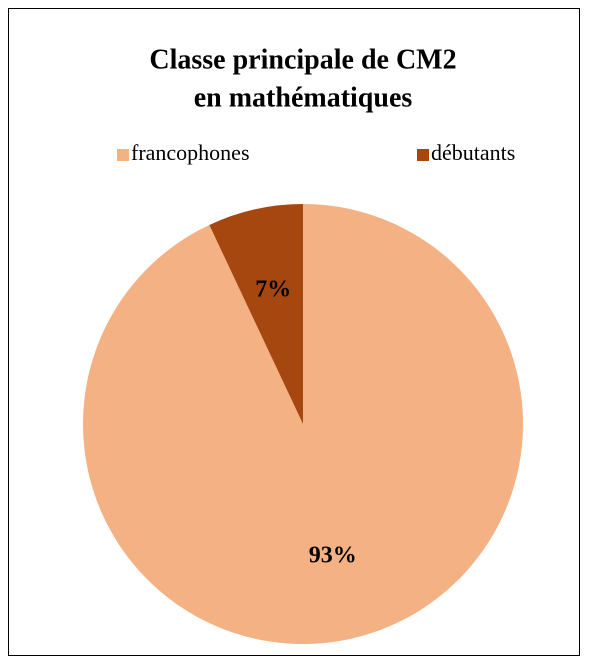  Describe the element at coordinates (256, 314) in the screenshot. I see `pie-slice` at that location.